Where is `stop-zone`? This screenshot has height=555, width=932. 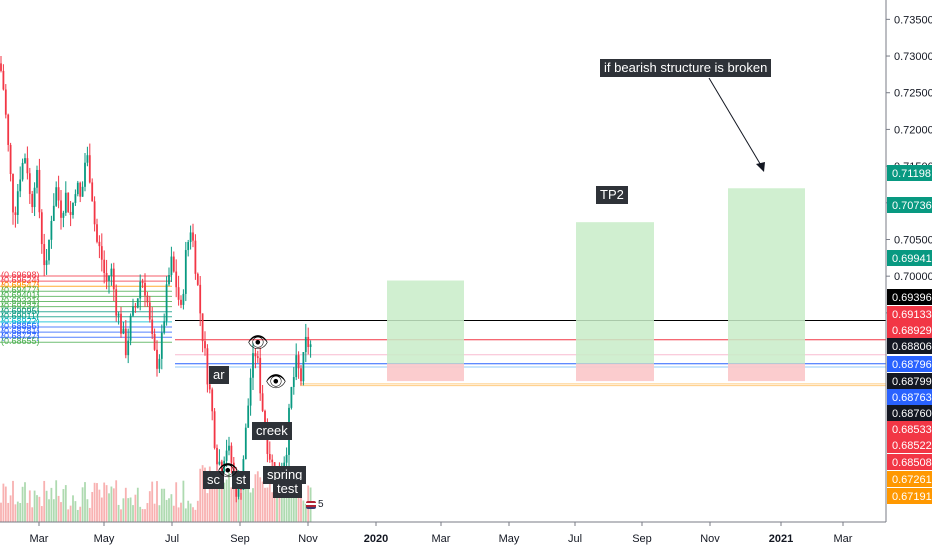
stop-zone is located at coordinates (425, 372).